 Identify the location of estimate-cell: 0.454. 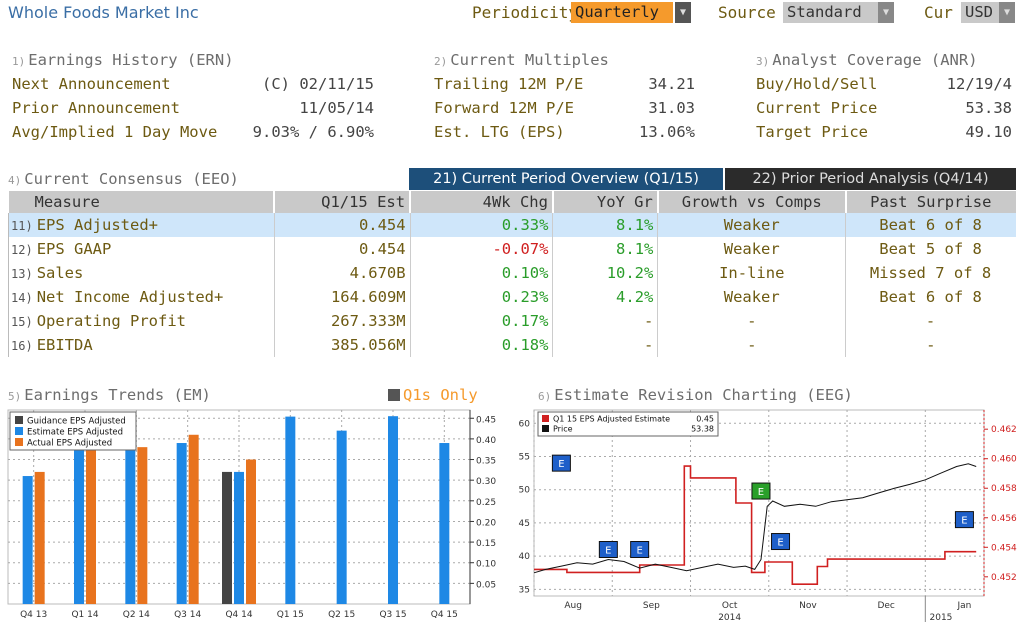
(342, 249).